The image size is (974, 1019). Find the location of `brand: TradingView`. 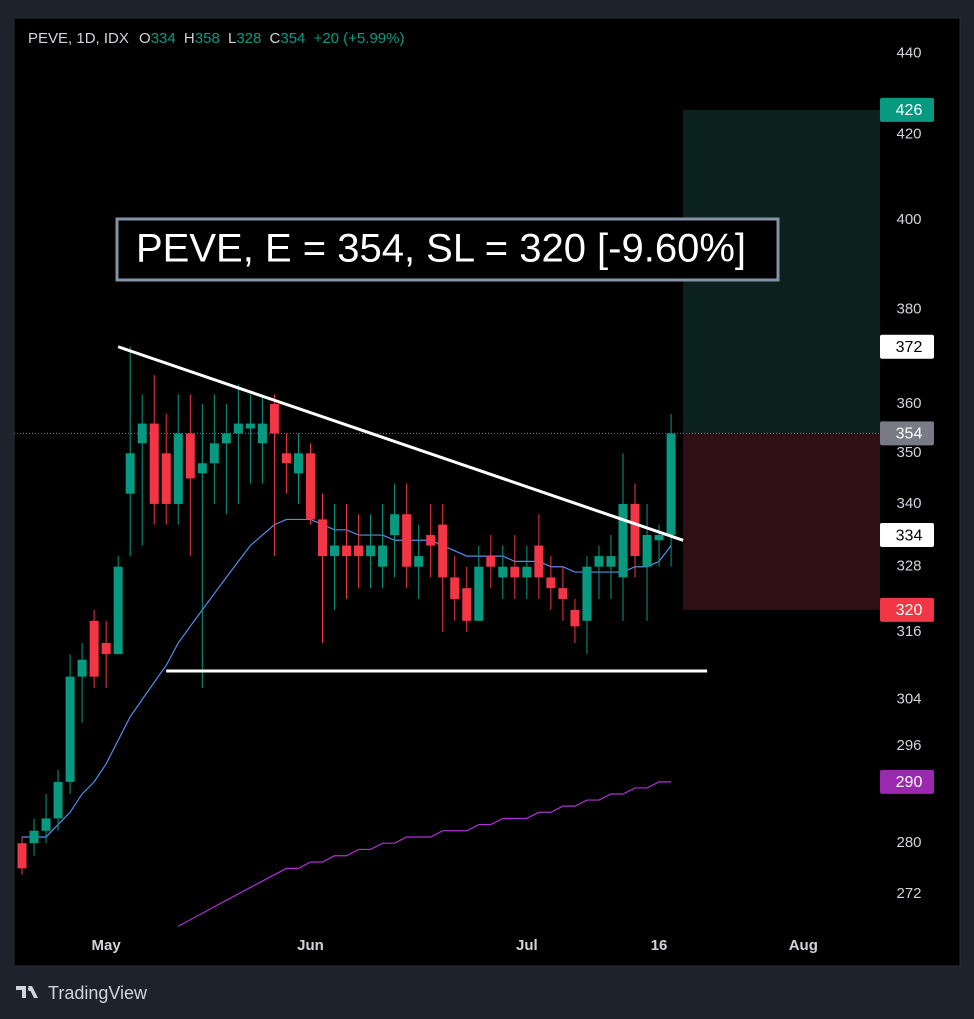

brand: TradingView is located at coordinates (98, 993).